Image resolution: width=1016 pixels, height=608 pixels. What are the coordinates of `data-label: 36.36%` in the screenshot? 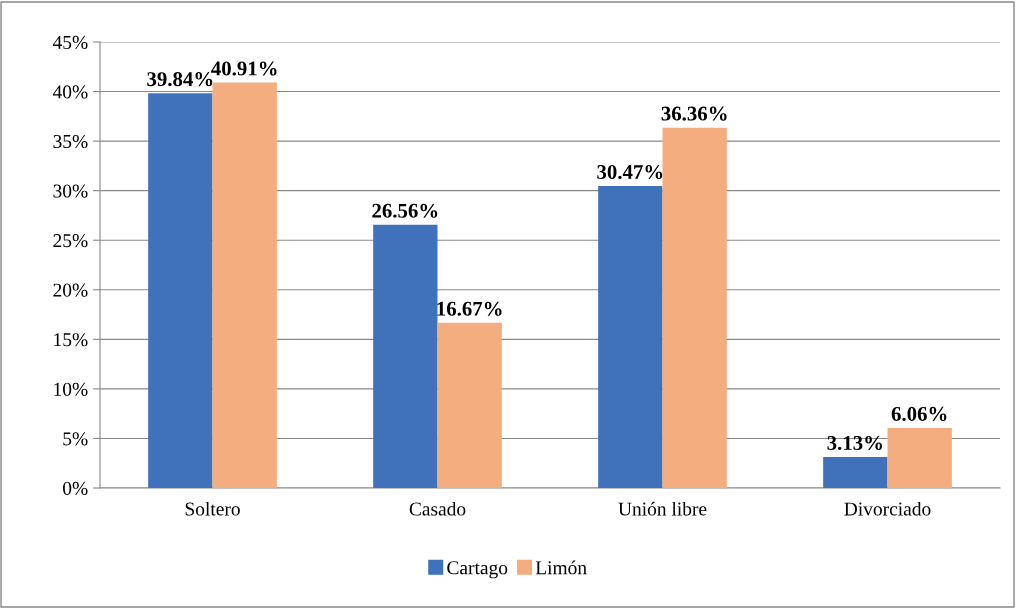 It's located at (694, 113).